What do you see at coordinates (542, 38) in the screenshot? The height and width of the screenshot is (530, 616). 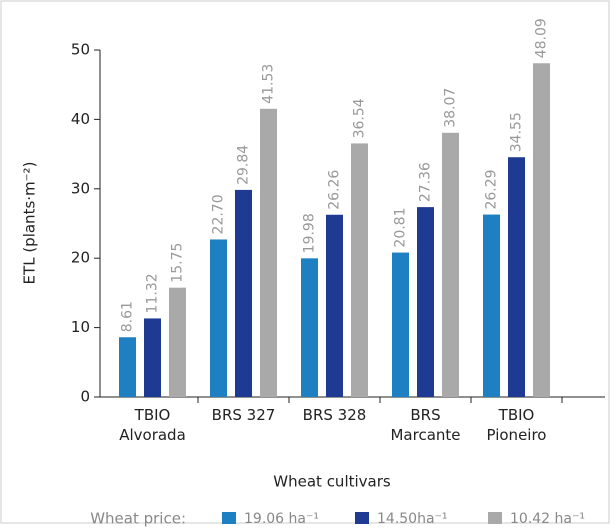 I see `value-label: 48.09` at bounding box center [542, 38].